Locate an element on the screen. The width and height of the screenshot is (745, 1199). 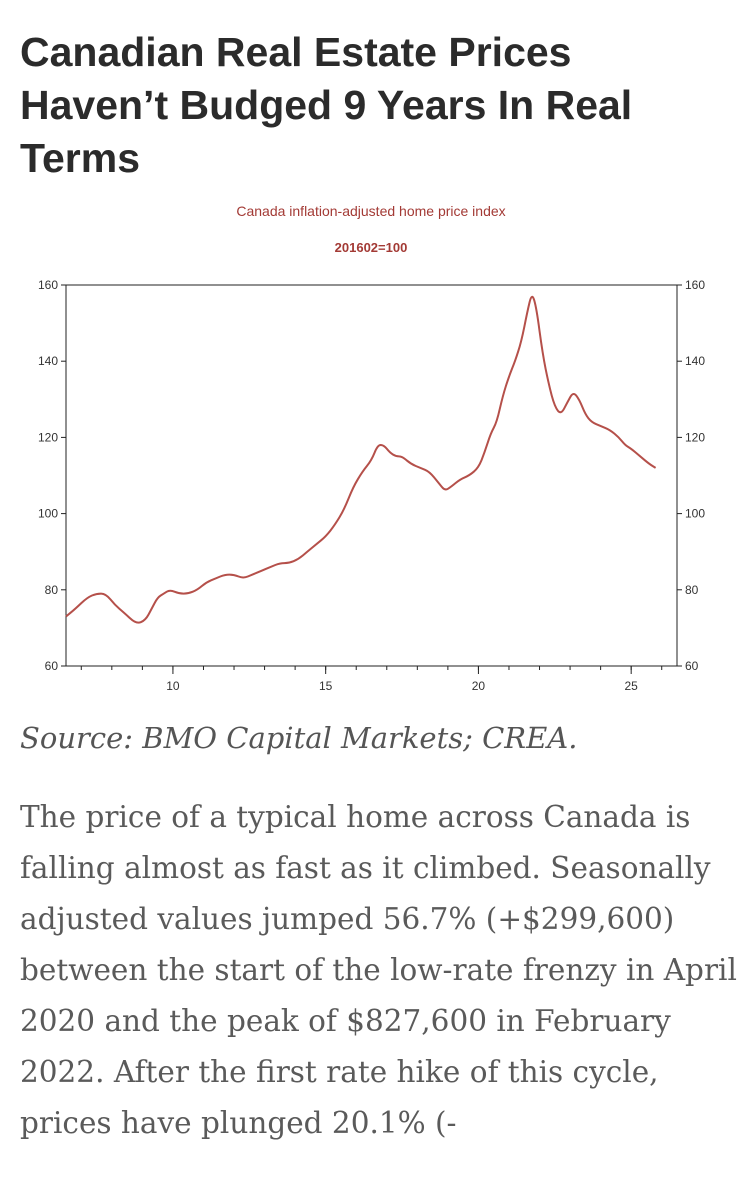
y-tick-label-left: 120 is located at coordinates (48, 437).